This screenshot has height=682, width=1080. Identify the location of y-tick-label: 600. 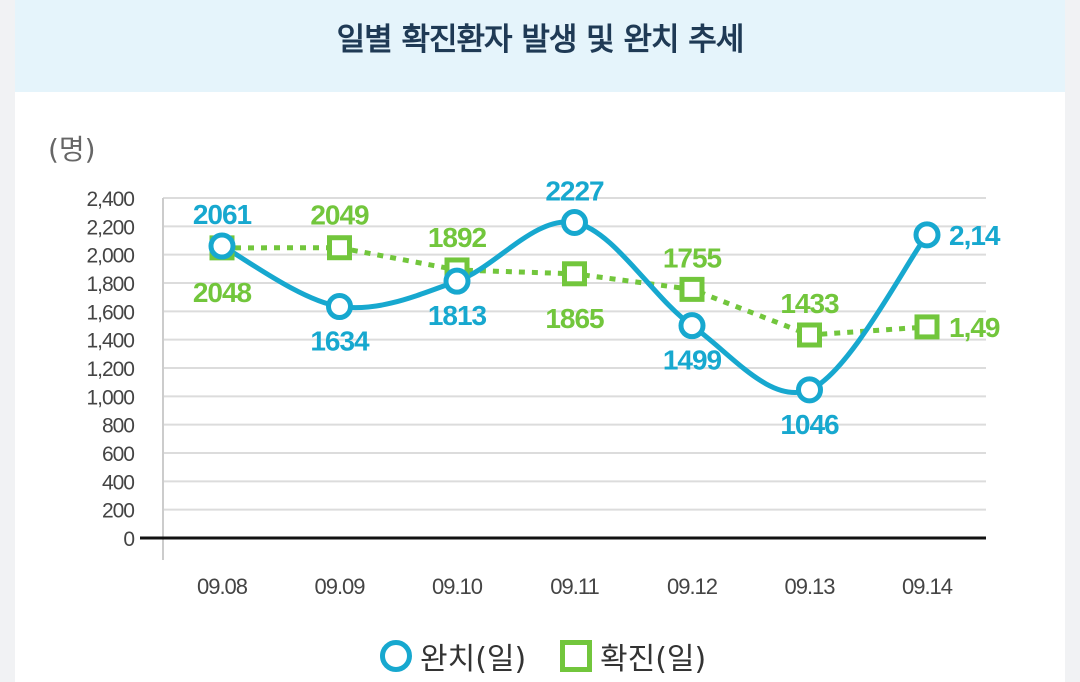
(118, 454).